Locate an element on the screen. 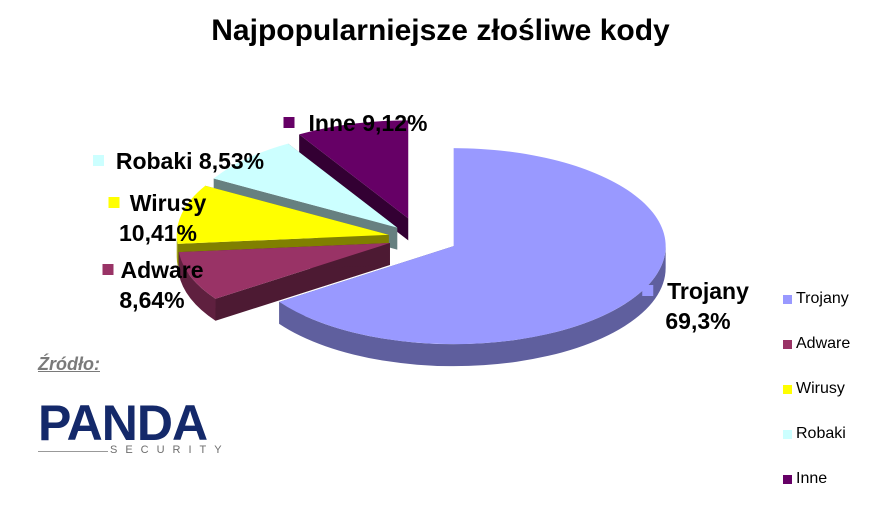 The width and height of the screenshot is (881, 523). data-label-text: 10,41% is located at coordinates (158, 233).